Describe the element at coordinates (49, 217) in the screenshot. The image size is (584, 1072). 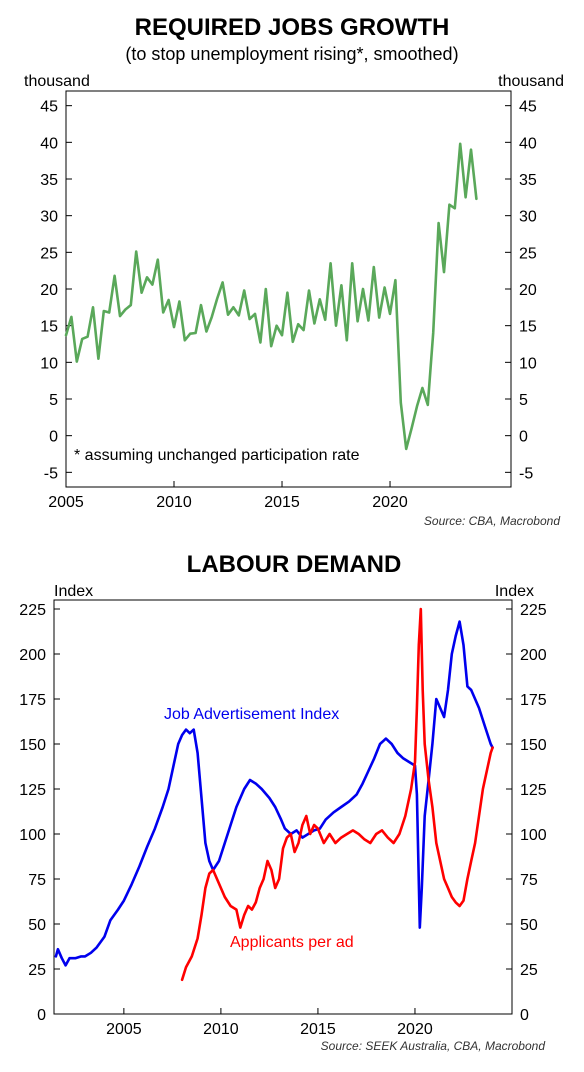
I see `chart1-ytick-label-left: 30` at that location.